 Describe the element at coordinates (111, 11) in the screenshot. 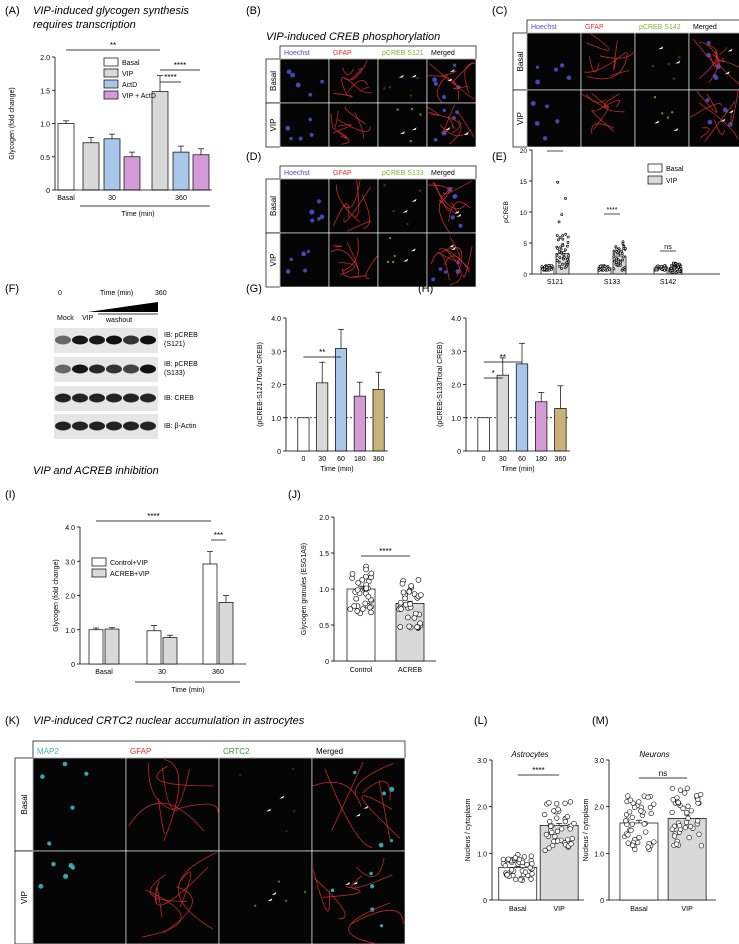

I see `panel-a-title-line1: VIP-induced glycogen synthesis` at that location.